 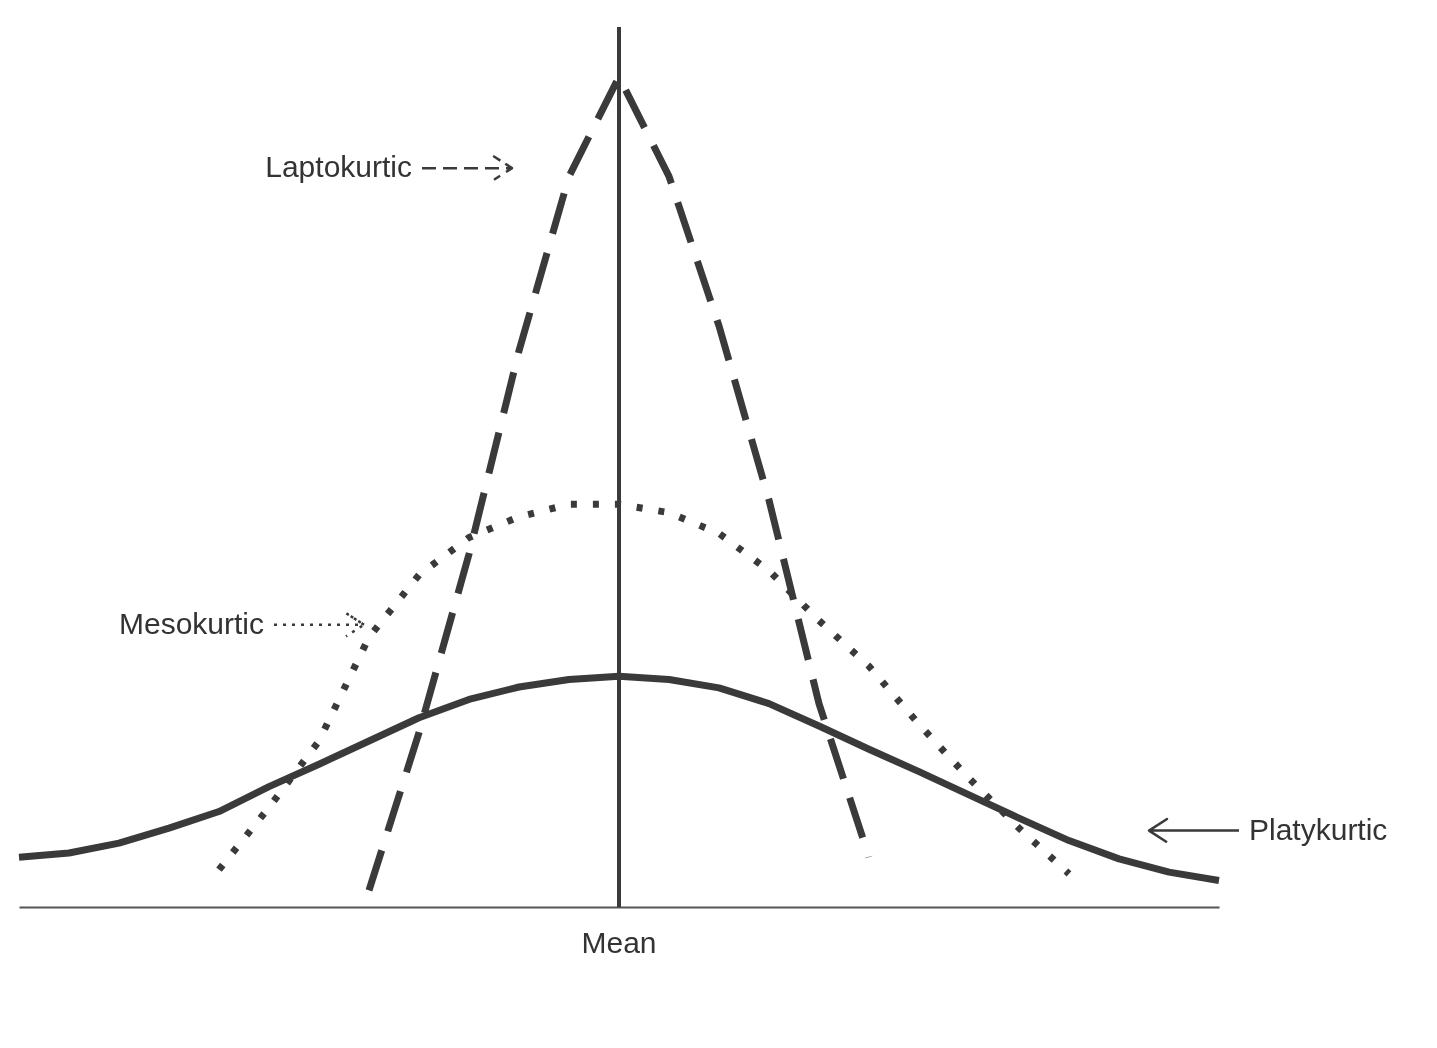 I want to click on legend-label: Laptokurtic, so click(x=338, y=167).